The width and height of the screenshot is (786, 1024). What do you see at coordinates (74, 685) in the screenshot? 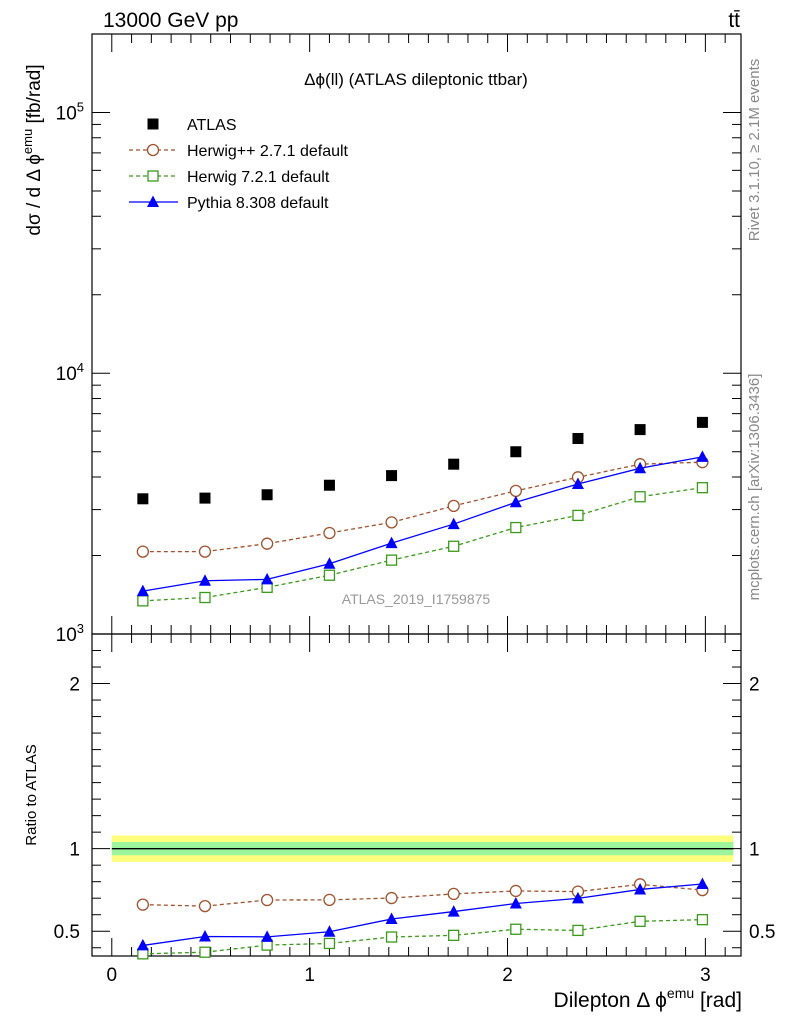
I see `ratio-y-tick-label: 2` at bounding box center [74, 685].